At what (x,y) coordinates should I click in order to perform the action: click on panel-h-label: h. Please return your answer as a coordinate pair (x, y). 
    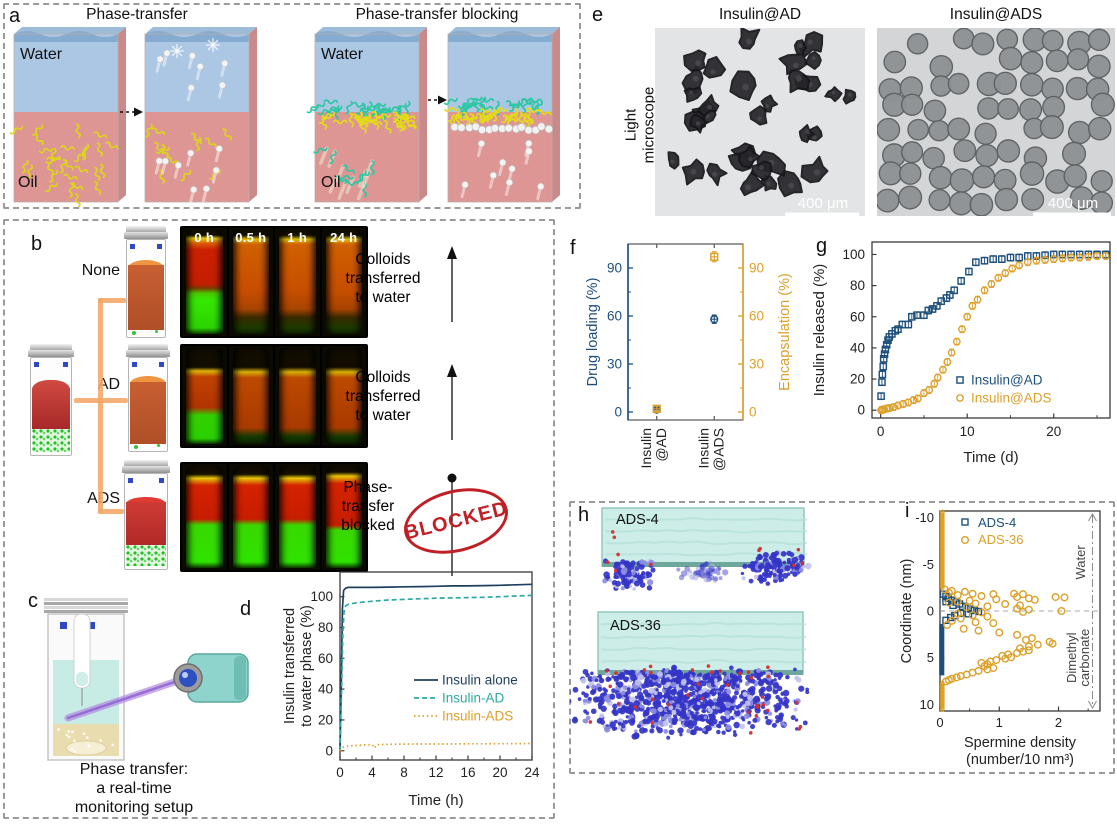
    Looking at the image, I should click on (584, 515).